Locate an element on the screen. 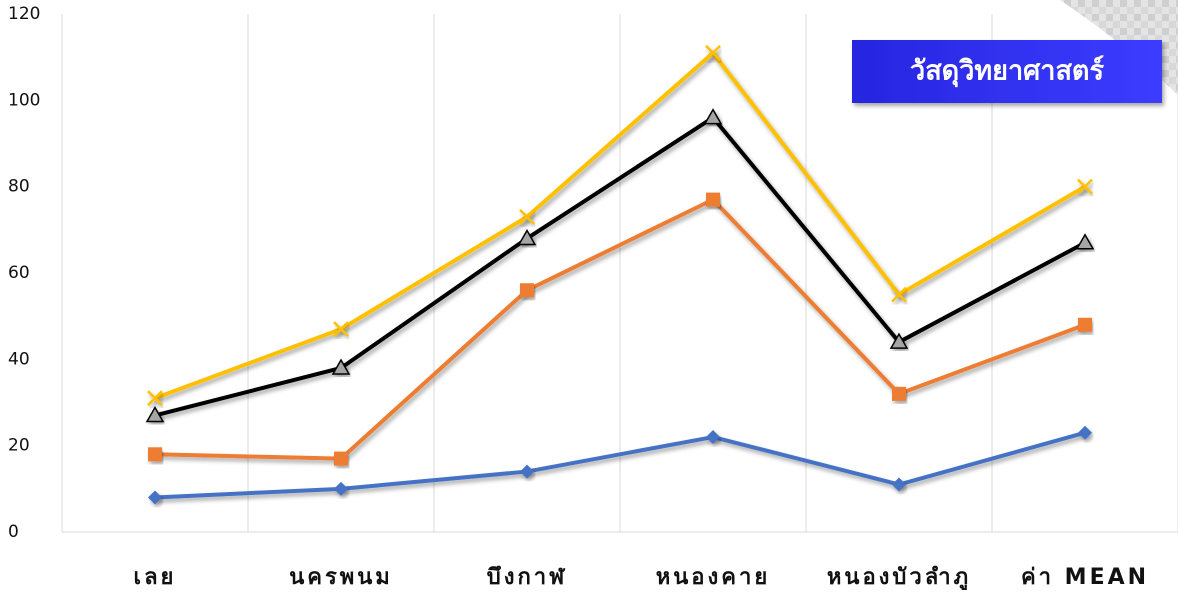  chart-title: วัสดุวิทยาศาสตร์ is located at coordinates (1007, 71).